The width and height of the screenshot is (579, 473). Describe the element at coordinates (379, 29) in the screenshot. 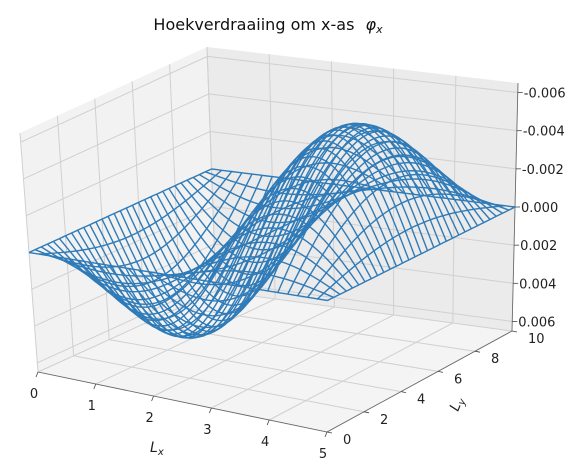

I see `chart-title-symbol-sub: x` at that location.